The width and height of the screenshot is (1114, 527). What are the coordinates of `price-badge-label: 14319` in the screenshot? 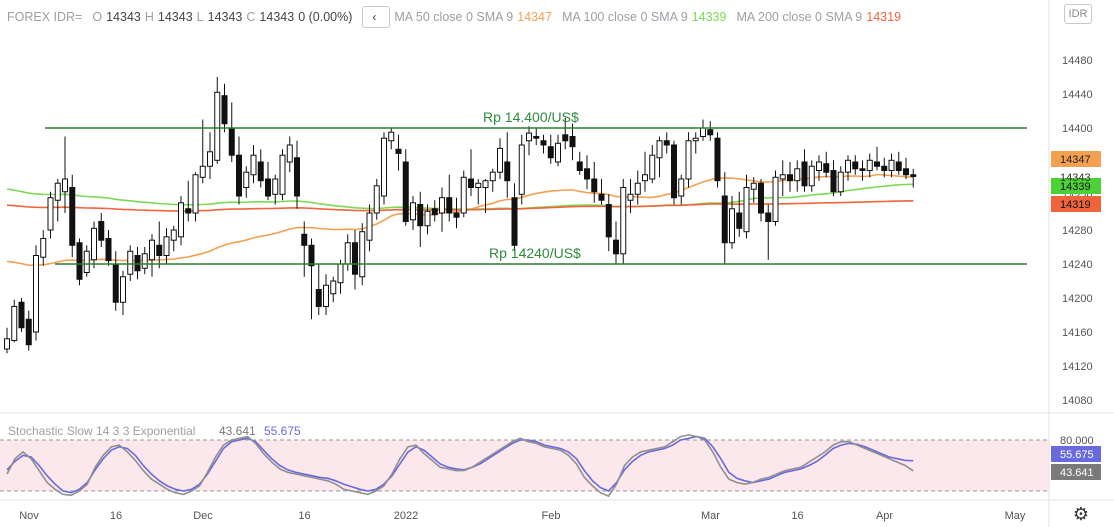 It's located at (1075, 205).